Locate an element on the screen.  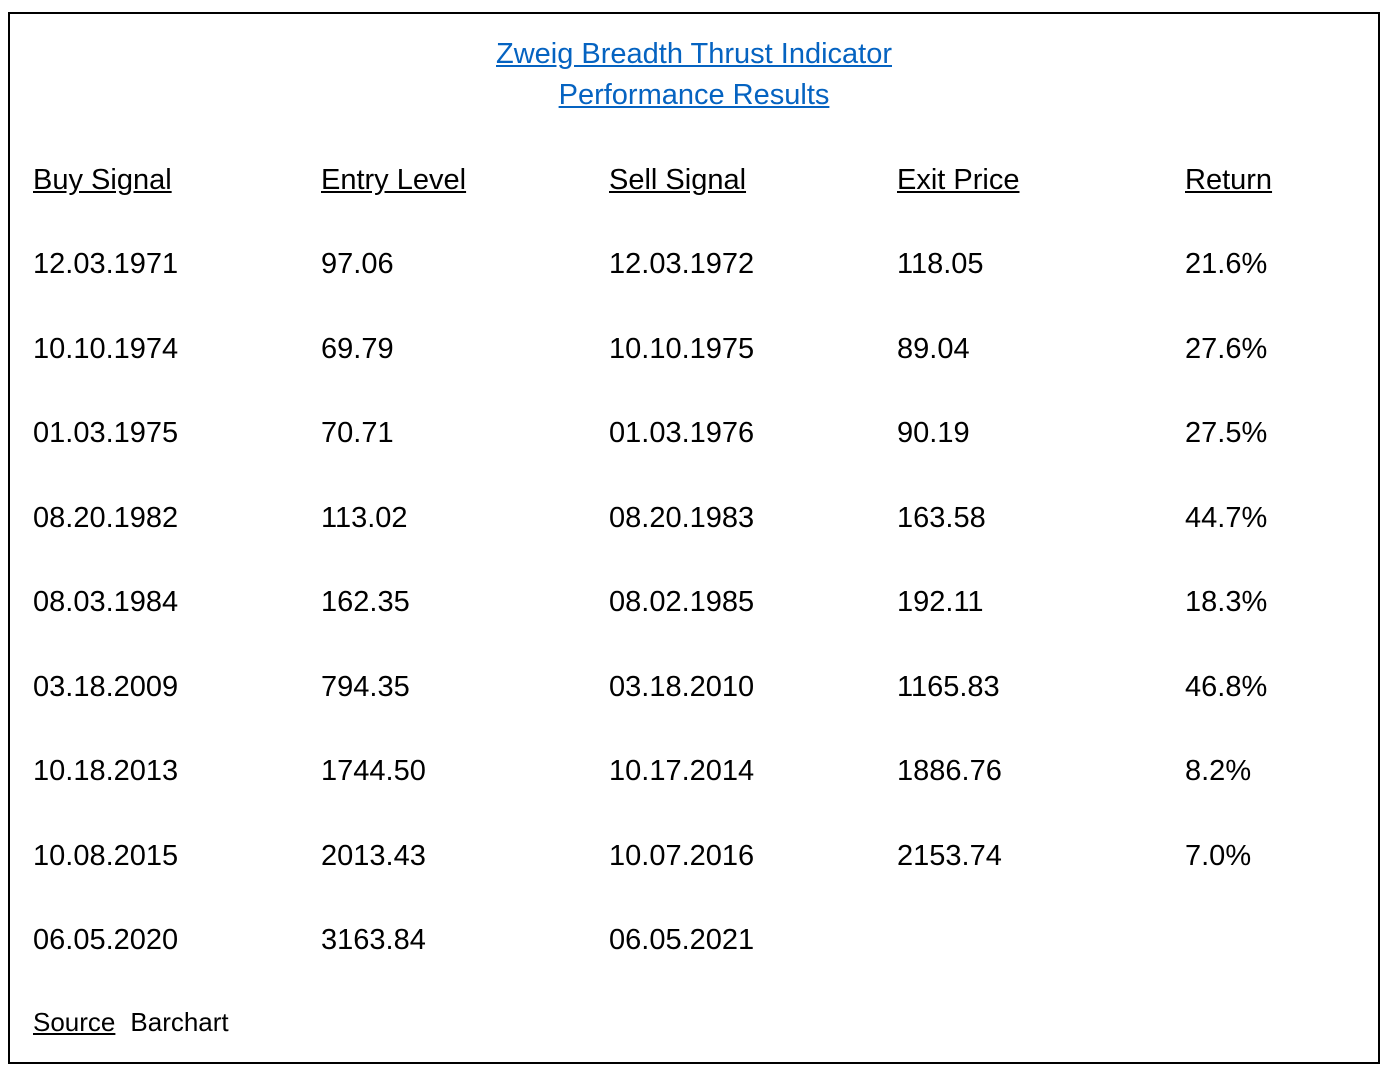
header-buy-signal: Buy Signal is located at coordinates (102, 180).